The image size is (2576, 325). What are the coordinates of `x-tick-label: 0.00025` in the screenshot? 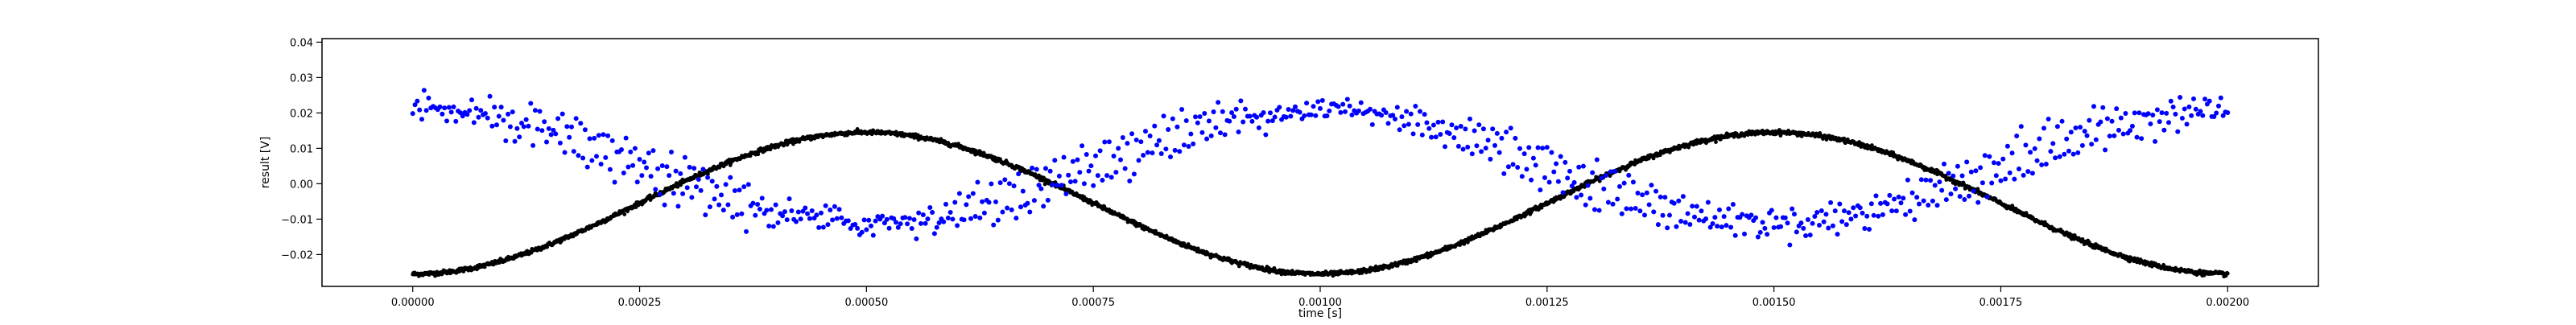 It's located at (640, 303).